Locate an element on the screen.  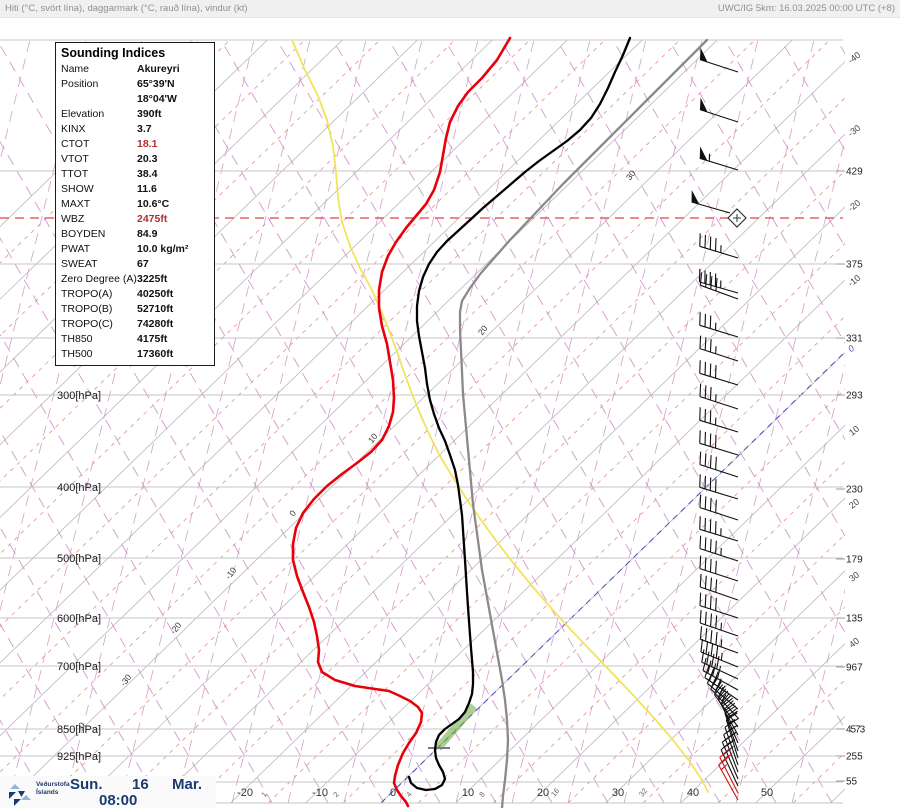
index-value: Akureyri is located at coordinates (158, 69).